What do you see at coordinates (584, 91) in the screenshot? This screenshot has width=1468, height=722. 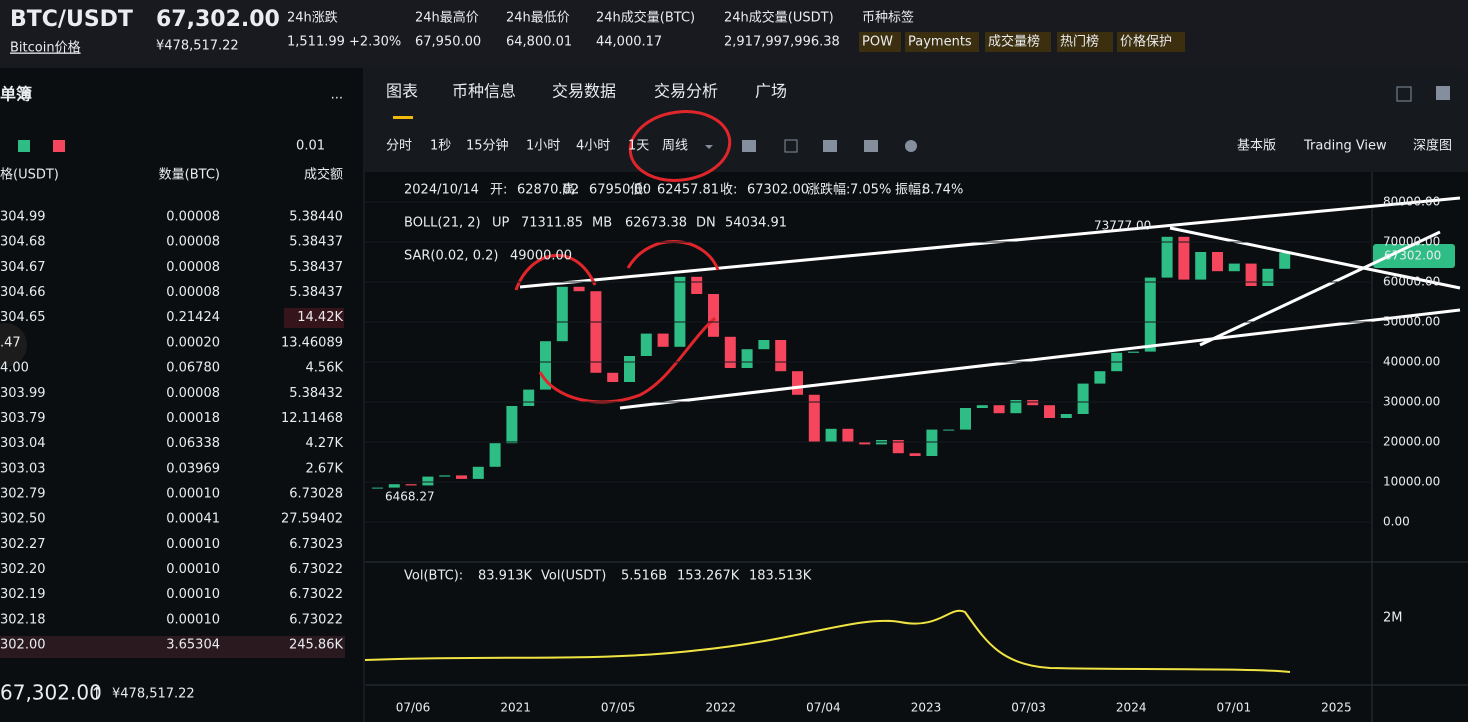 I see `chart-tab: 交易数据` at bounding box center [584, 91].